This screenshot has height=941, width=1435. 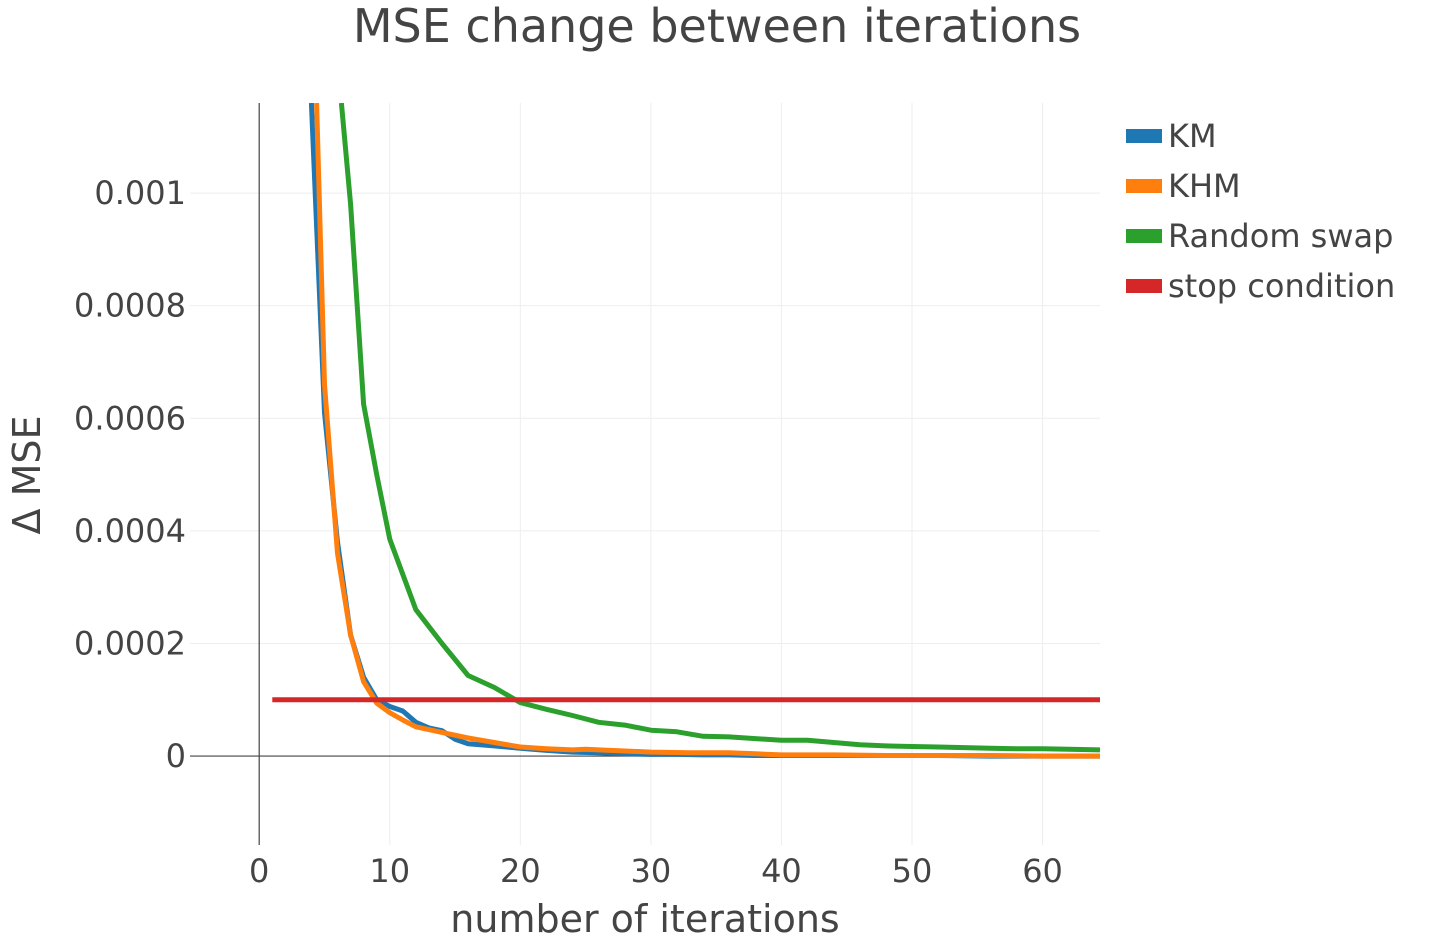 I want to click on legend-swatch-khm, so click(x=1144, y=186).